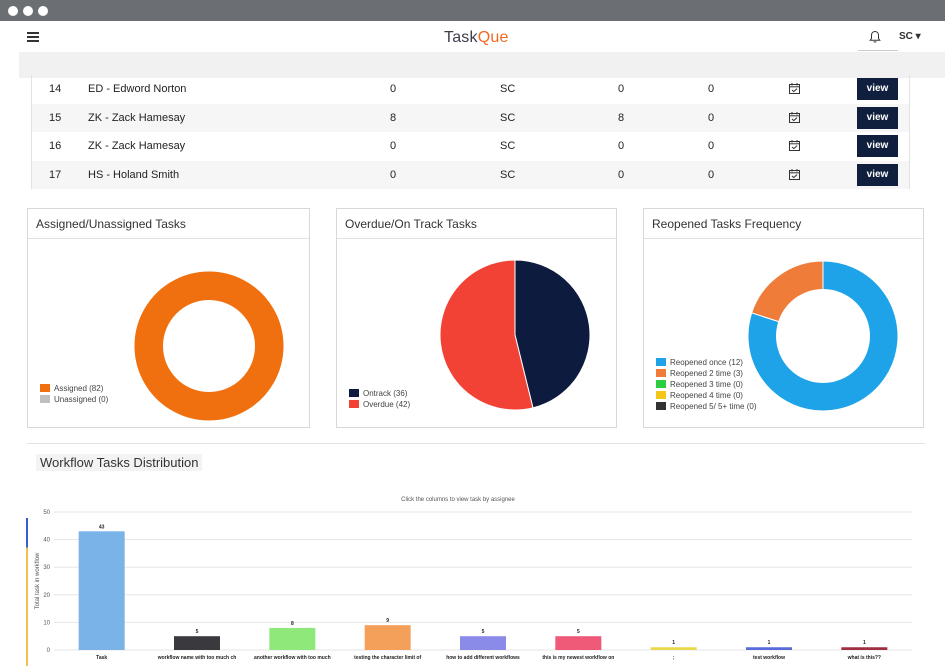 This screenshot has width=945, height=666. I want to click on x-tick-label: this is my newest workflow on, so click(578, 658).